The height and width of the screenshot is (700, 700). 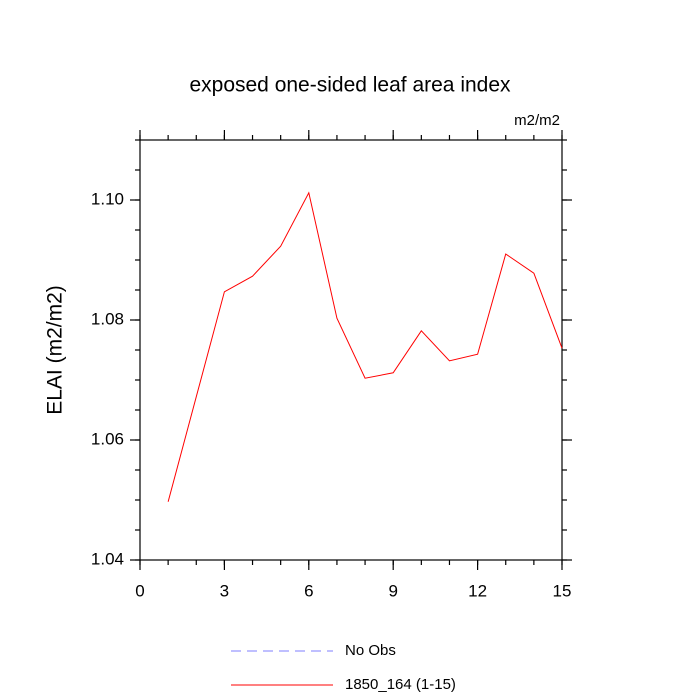 I want to click on x-tick-label: 15, so click(x=562, y=590).